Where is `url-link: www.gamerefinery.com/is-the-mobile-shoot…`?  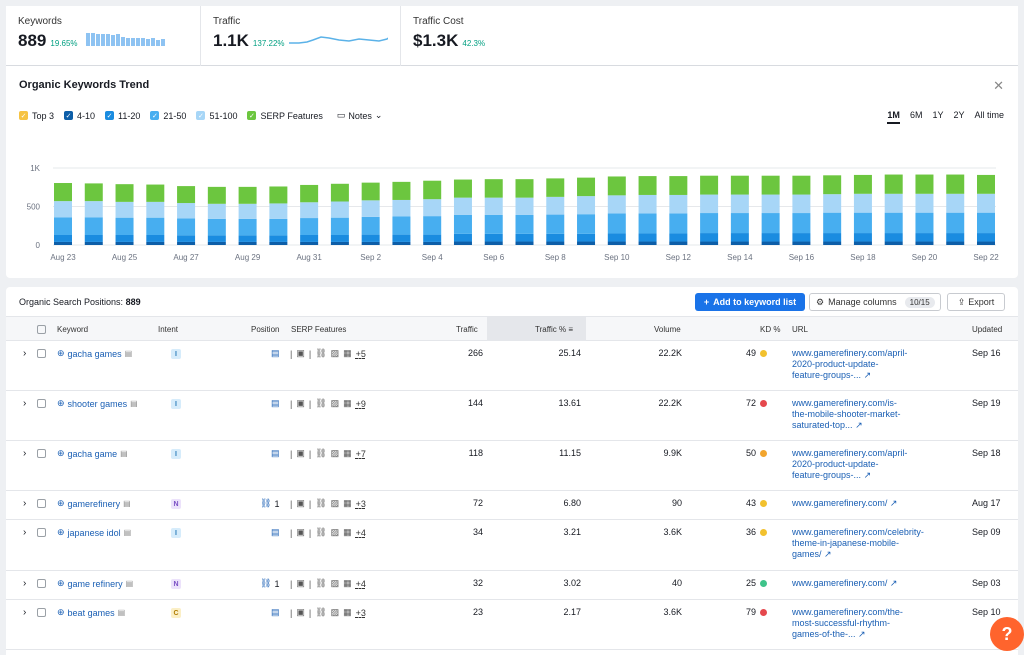 url-link: www.gamerefinery.com/is-the-mobile-shoot… is located at coordinates (850, 414).